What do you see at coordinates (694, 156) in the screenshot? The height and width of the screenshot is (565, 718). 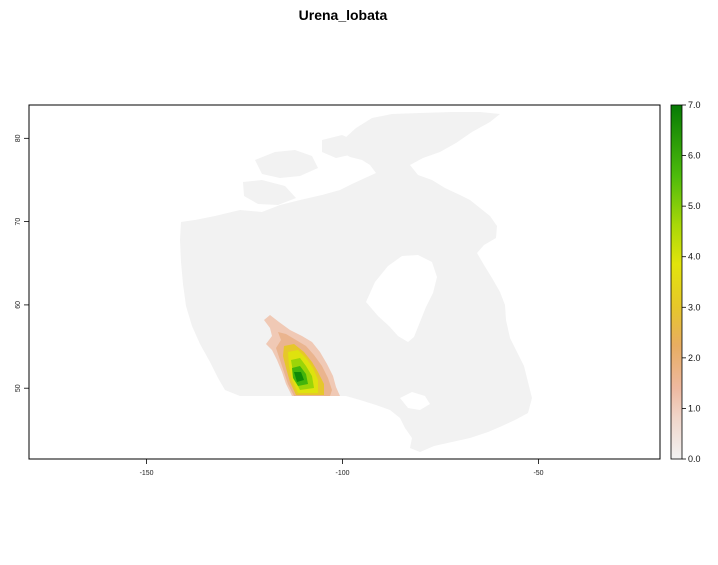 I see `legend-tick-label: 6.0` at bounding box center [694, 156].